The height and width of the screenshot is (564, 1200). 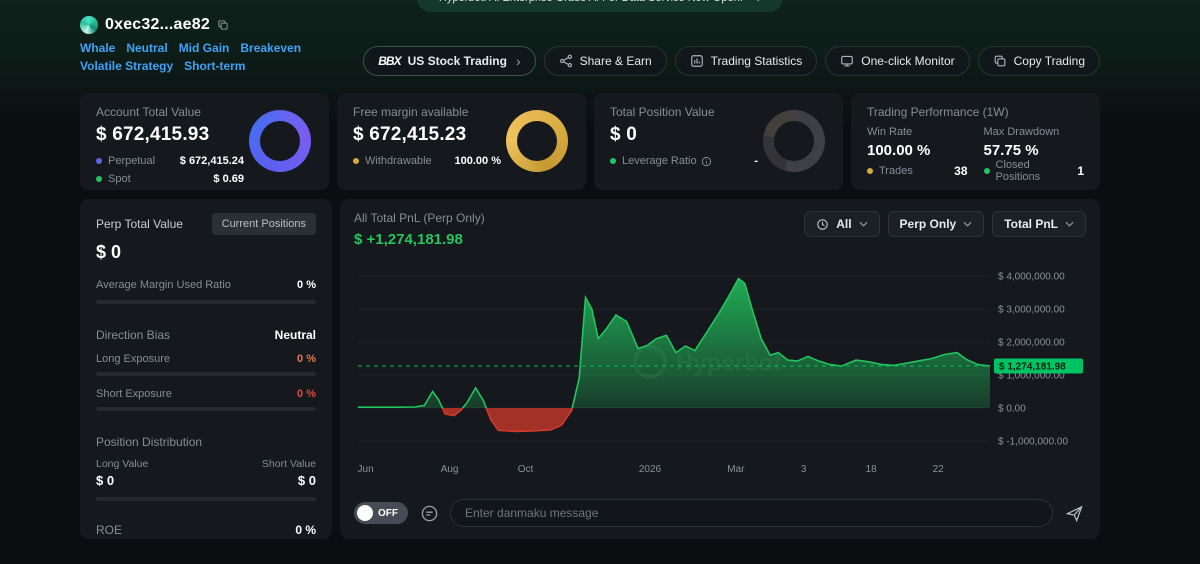 I want to click on danmaku-settings-icon, so click(x=429, y=513).